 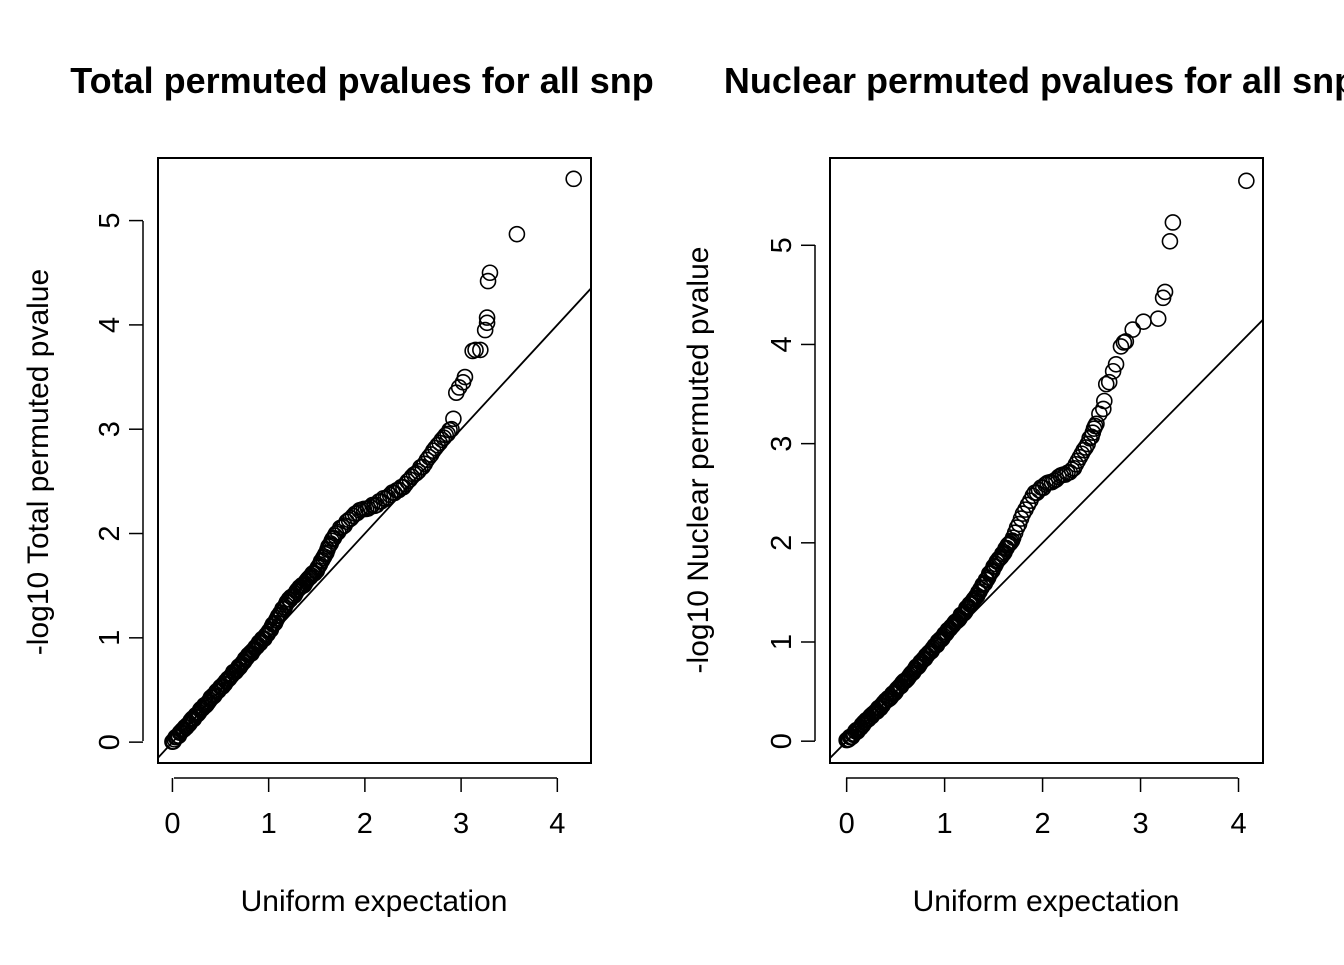 What do you see at coordinates (1034, 80) in the screenshot?
I see `chart-title: Nuclear permuted pvalues for all snp` at bounding box center [1034, 80].